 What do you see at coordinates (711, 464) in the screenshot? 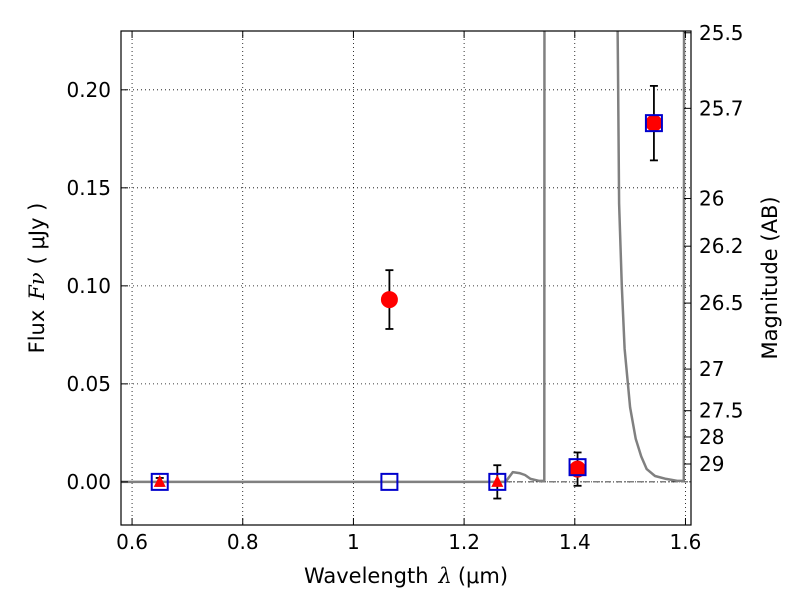
I see `mag-tick-label: 29` at bounding box center [711, 464].